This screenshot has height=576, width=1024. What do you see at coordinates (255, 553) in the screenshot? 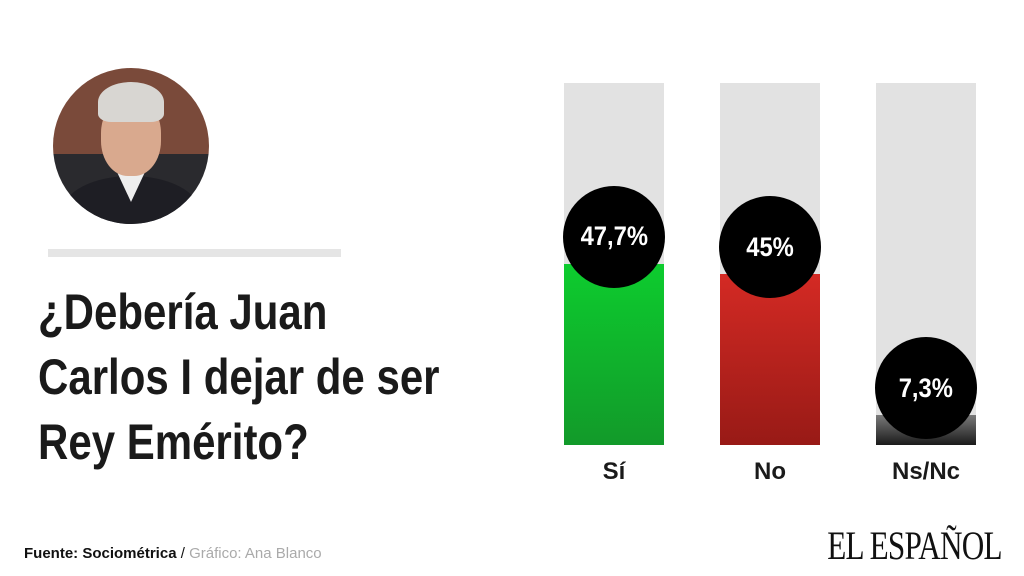
I see `credit-text: Gráfico: Ana Blanco` at bounding box center [255, 553].